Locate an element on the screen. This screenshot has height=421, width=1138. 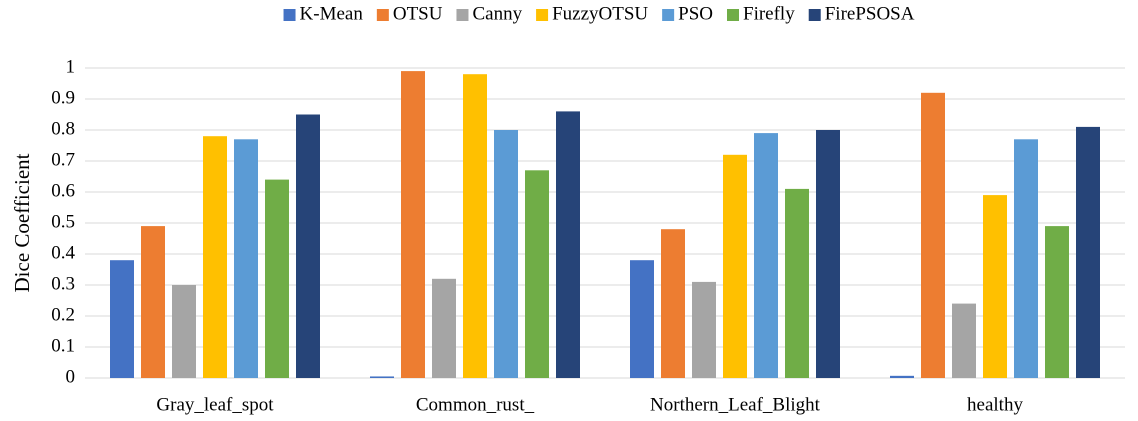
x-tick-label: Gray_leaf_spot is located at coordinates (215, 404).